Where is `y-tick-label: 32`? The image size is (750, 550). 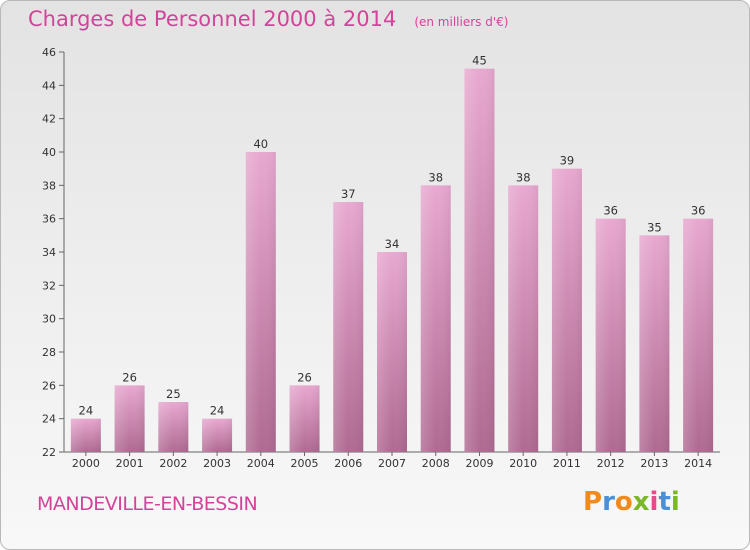 y-tick-label: 32 is located at coordinates (49, 285).